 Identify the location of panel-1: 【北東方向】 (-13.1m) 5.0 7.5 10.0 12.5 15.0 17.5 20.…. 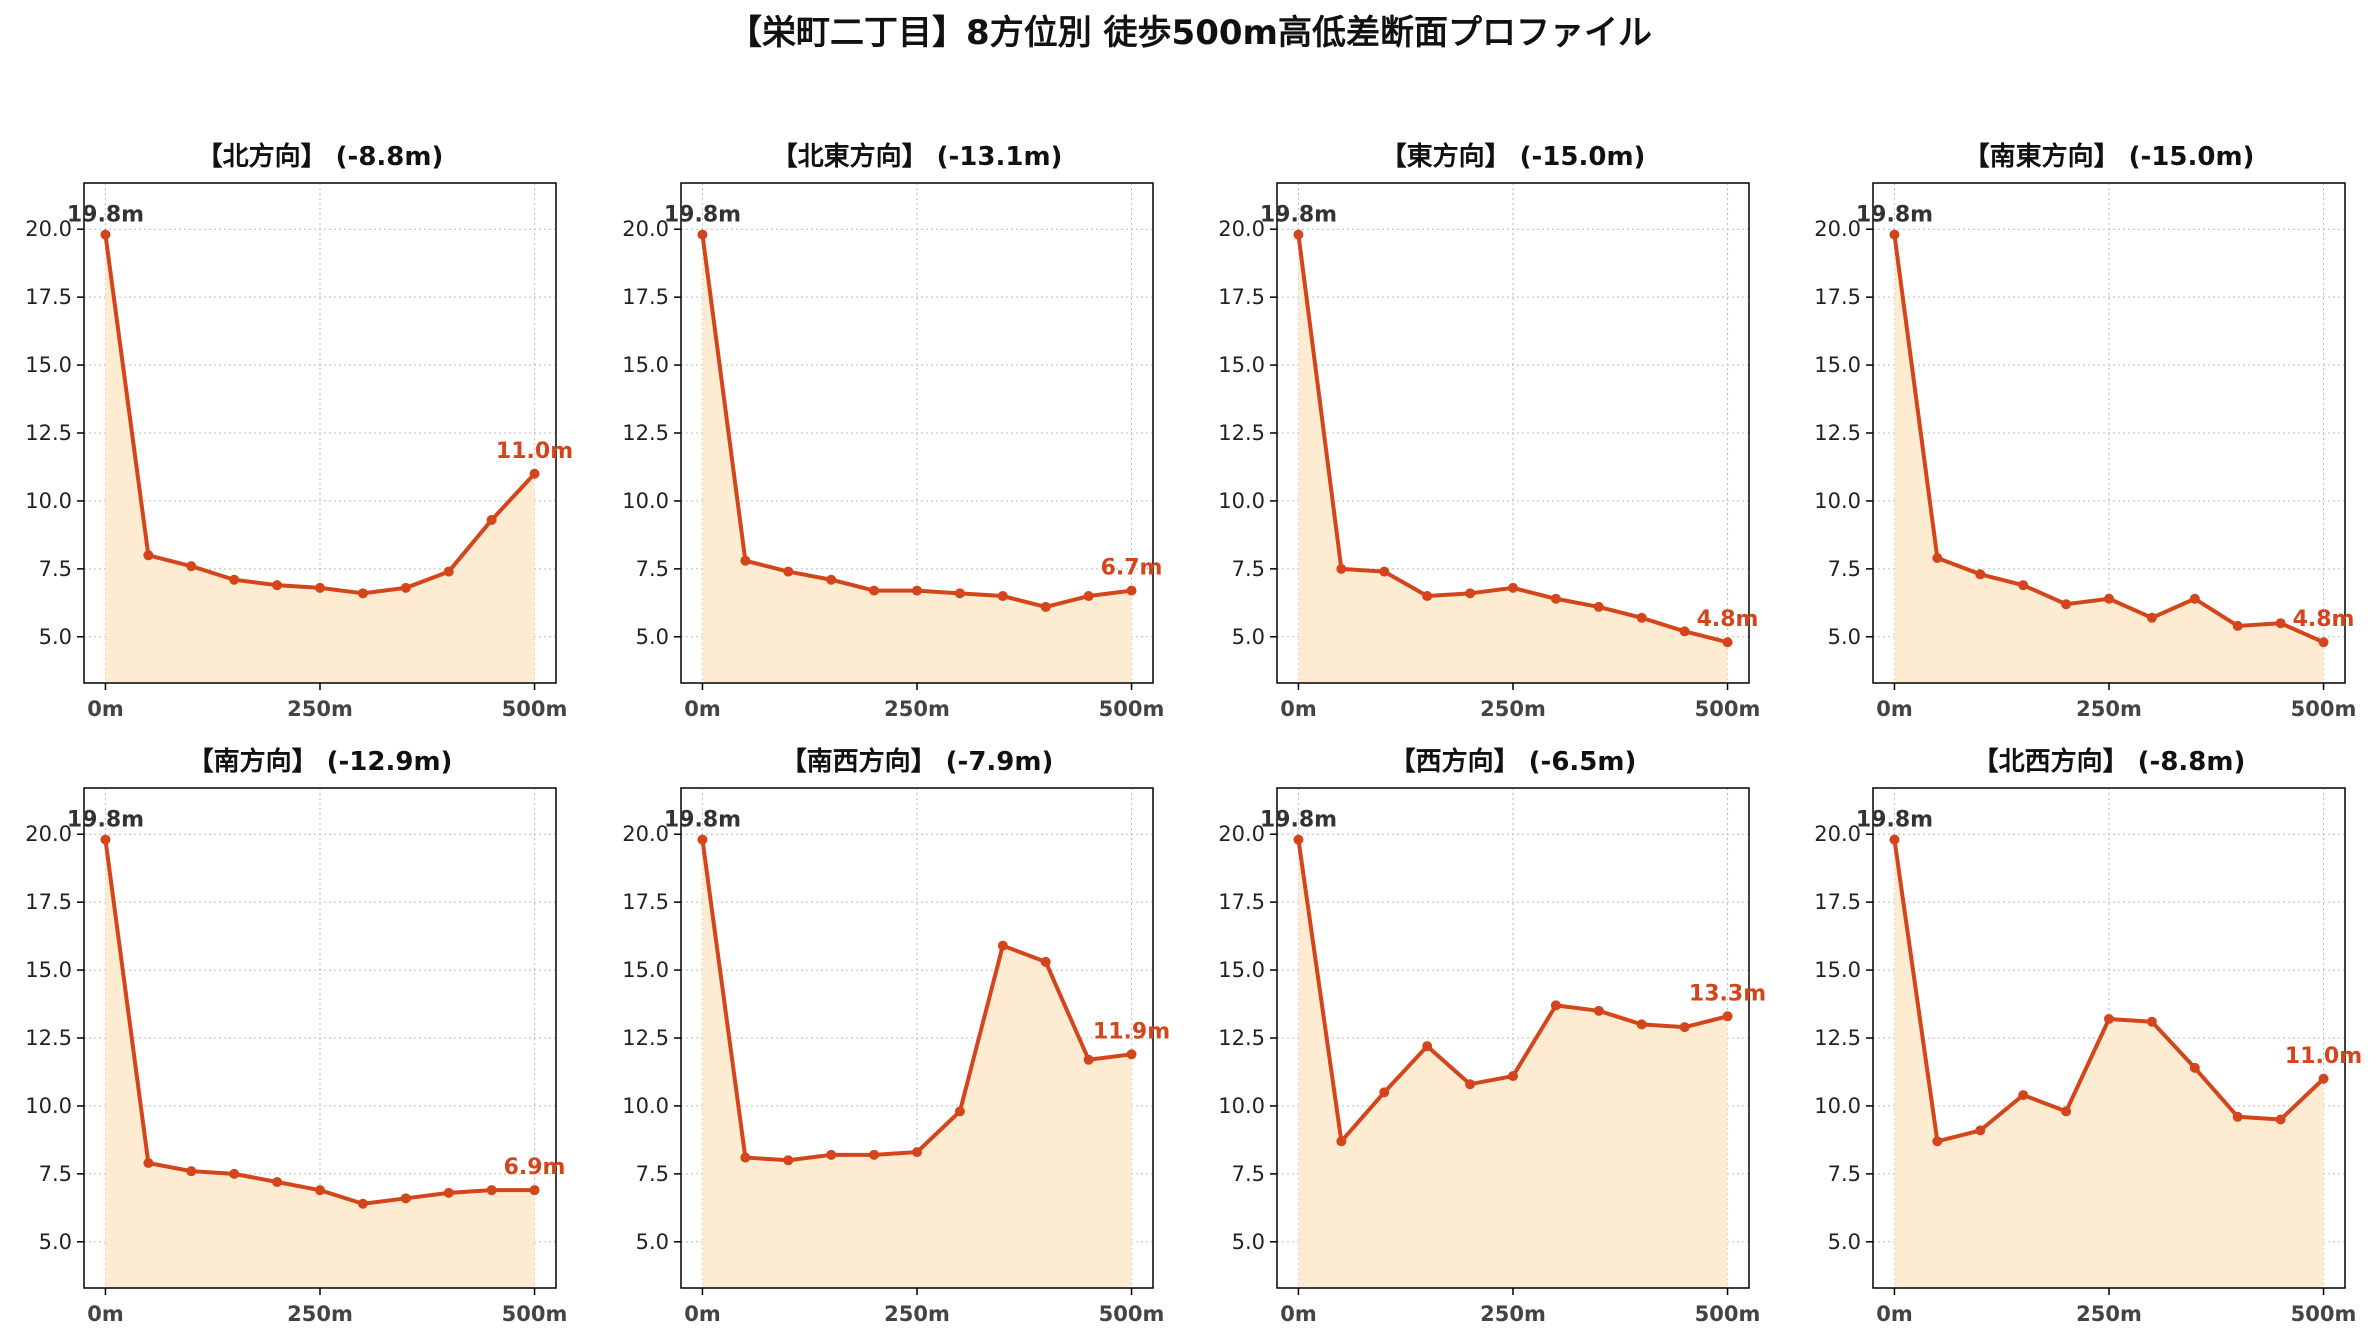
(893, 431).